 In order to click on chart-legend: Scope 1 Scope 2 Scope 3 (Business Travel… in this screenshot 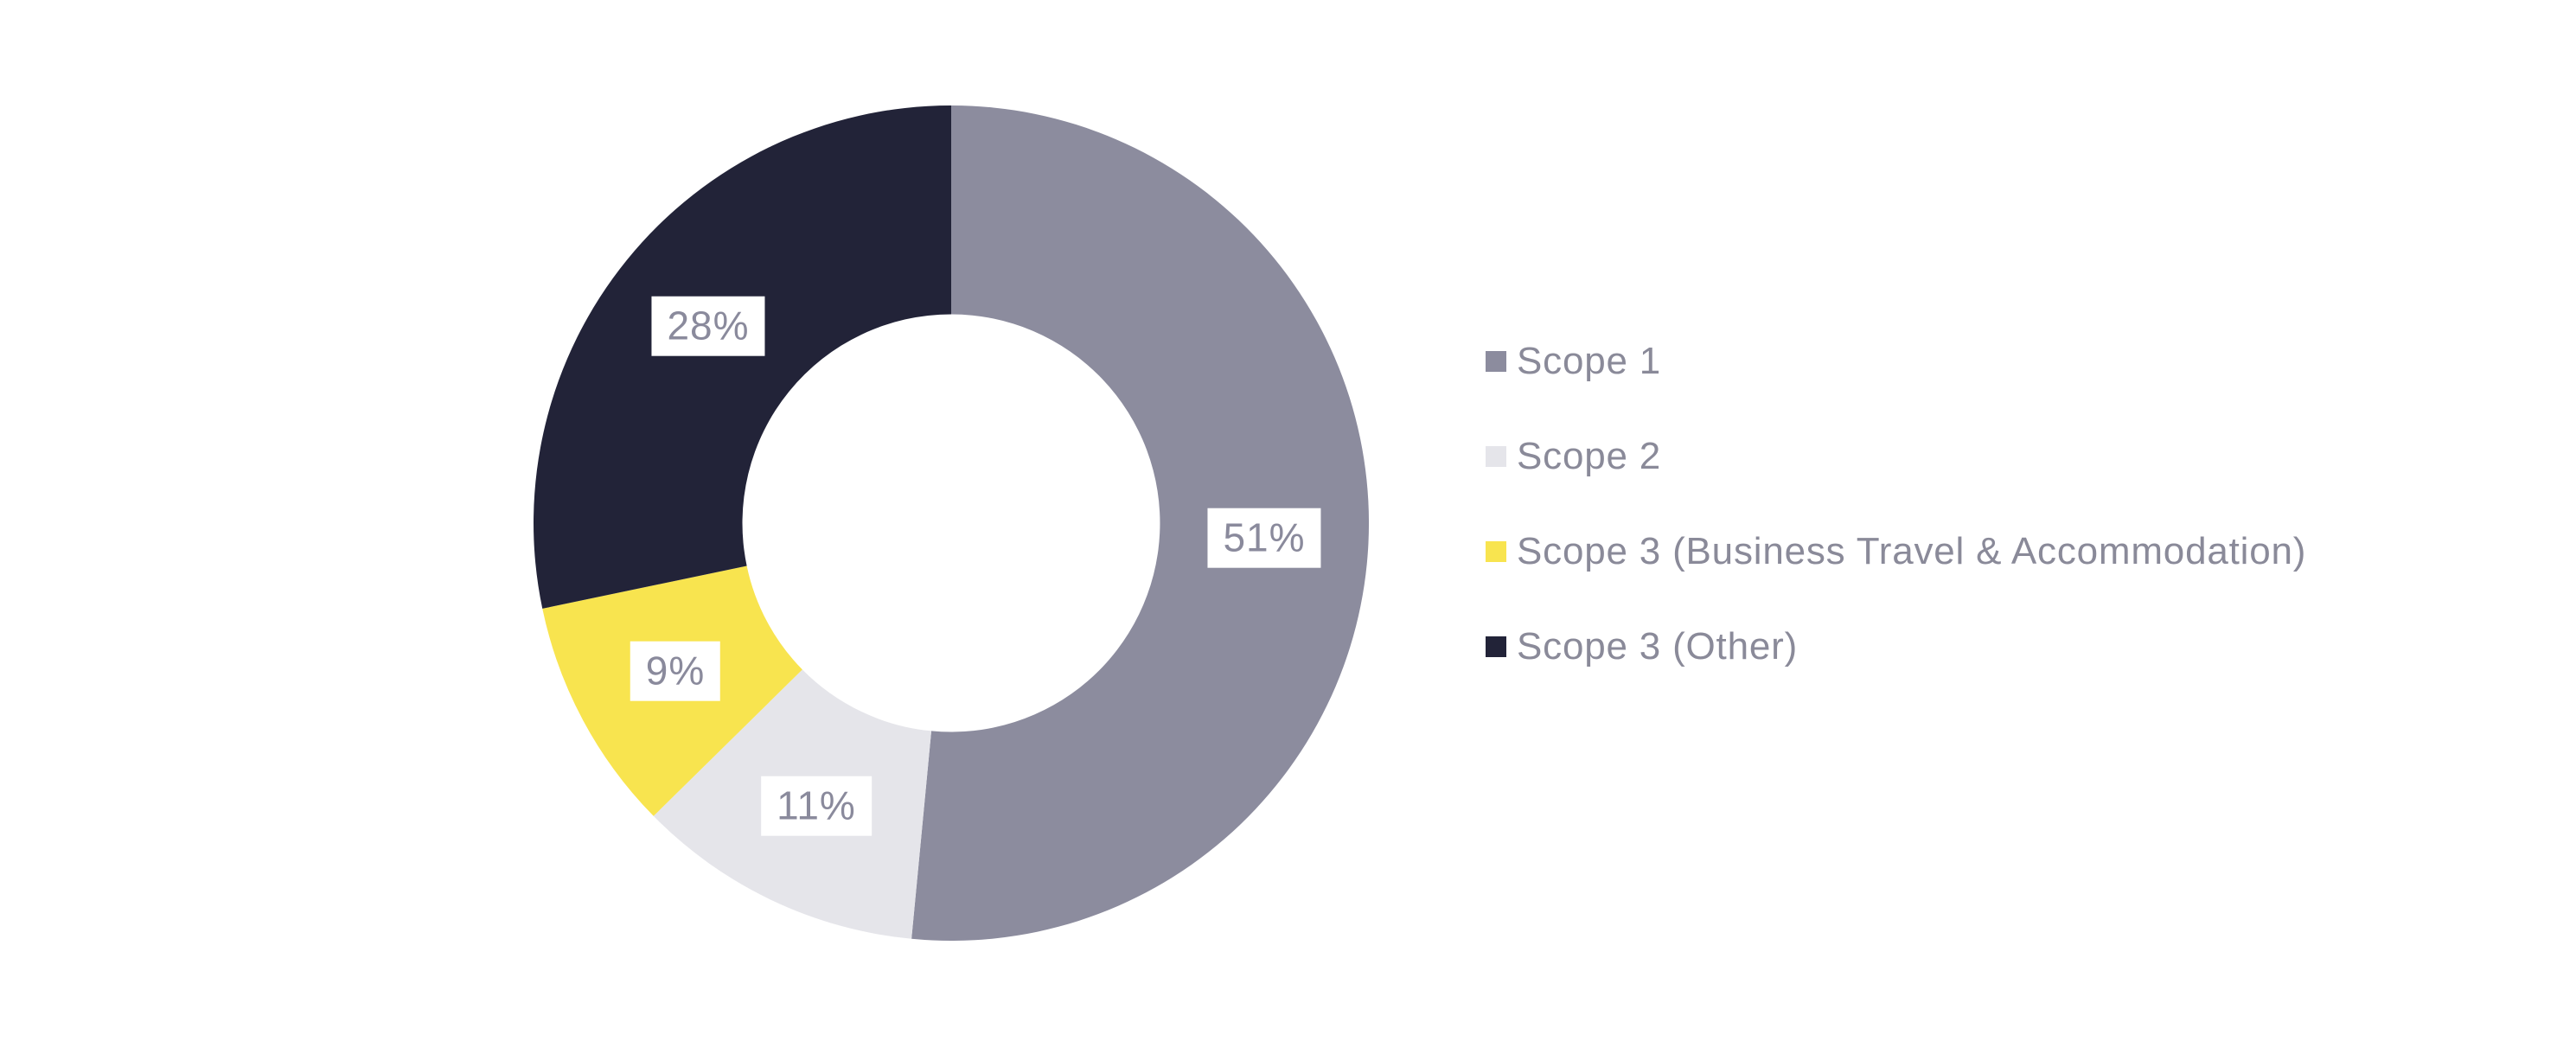, I will do `click(1896, 530)`.